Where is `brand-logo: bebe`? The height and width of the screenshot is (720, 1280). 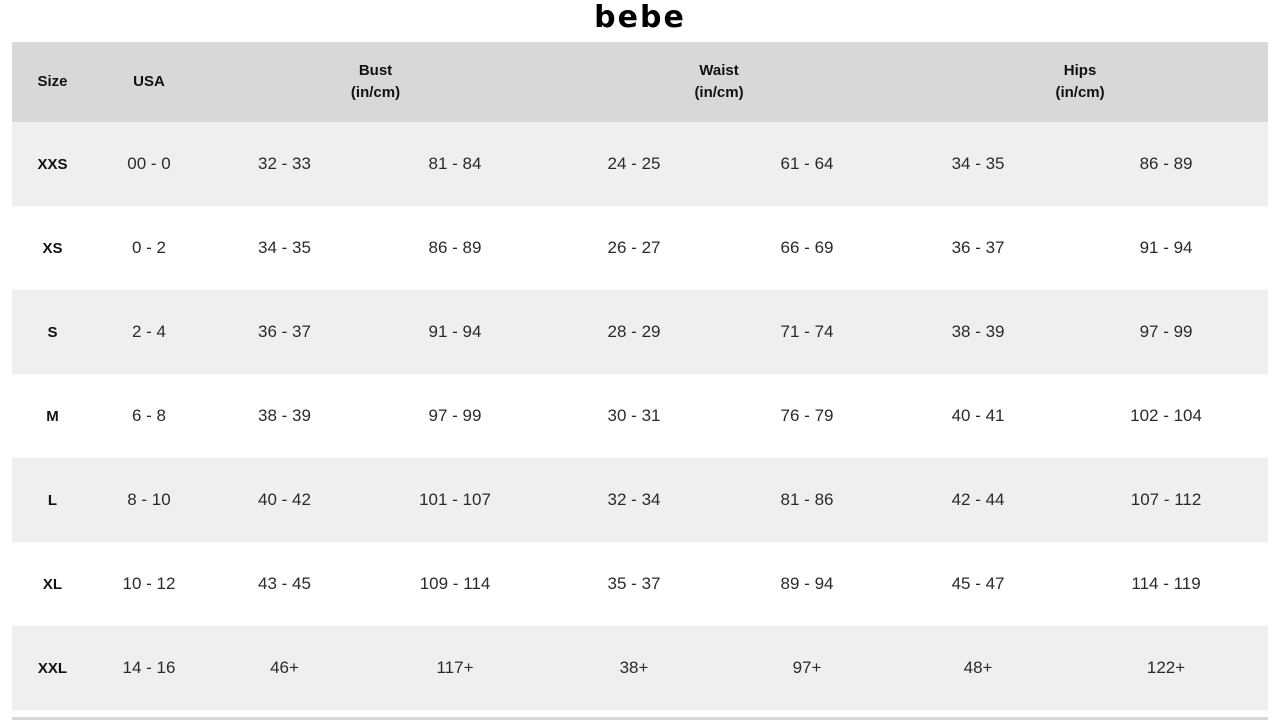
brand-logo: bebe is located at coordinates (640, 17).